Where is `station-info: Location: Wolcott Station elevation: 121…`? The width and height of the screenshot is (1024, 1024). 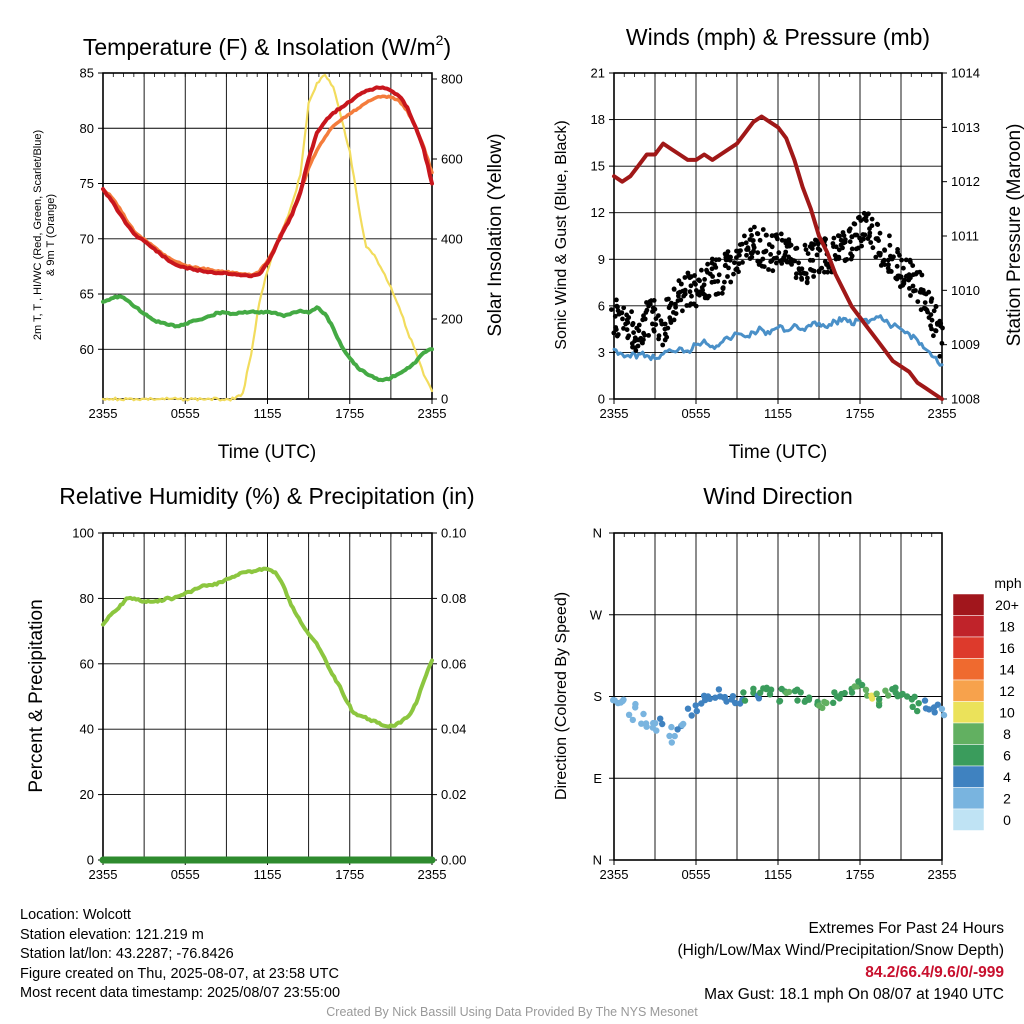
station-info: Location: Wolcott Station elevation: 121… is located at coordinates (180, 955).